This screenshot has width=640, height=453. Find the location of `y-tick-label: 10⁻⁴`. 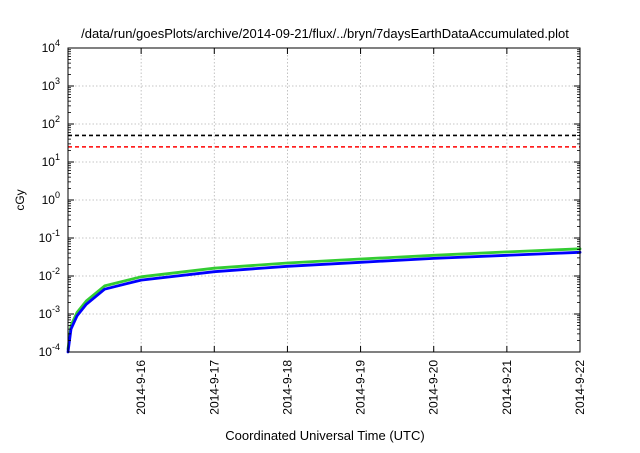

y-tick-label: 10⁻⁴ is located at coordinates (49, 350).